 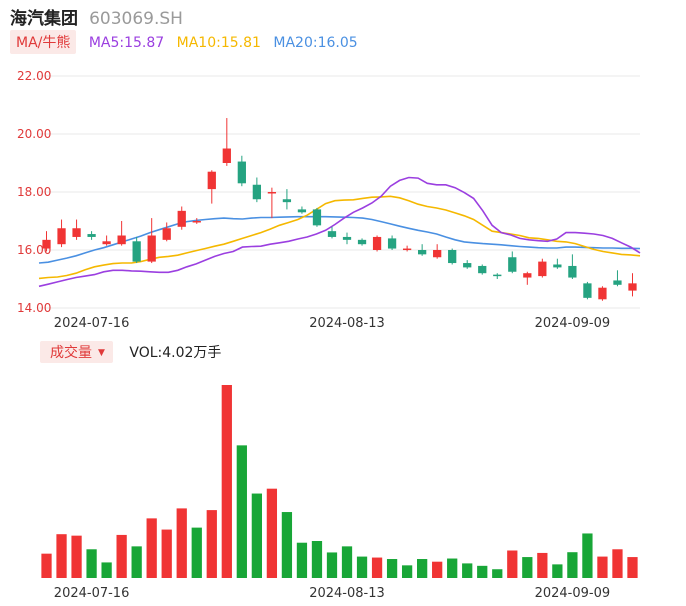 What do you see at coordinates (218, 43) in the screenshot?
I see `ma10-value: MA10:15.81` at bounding box center [218, 43].